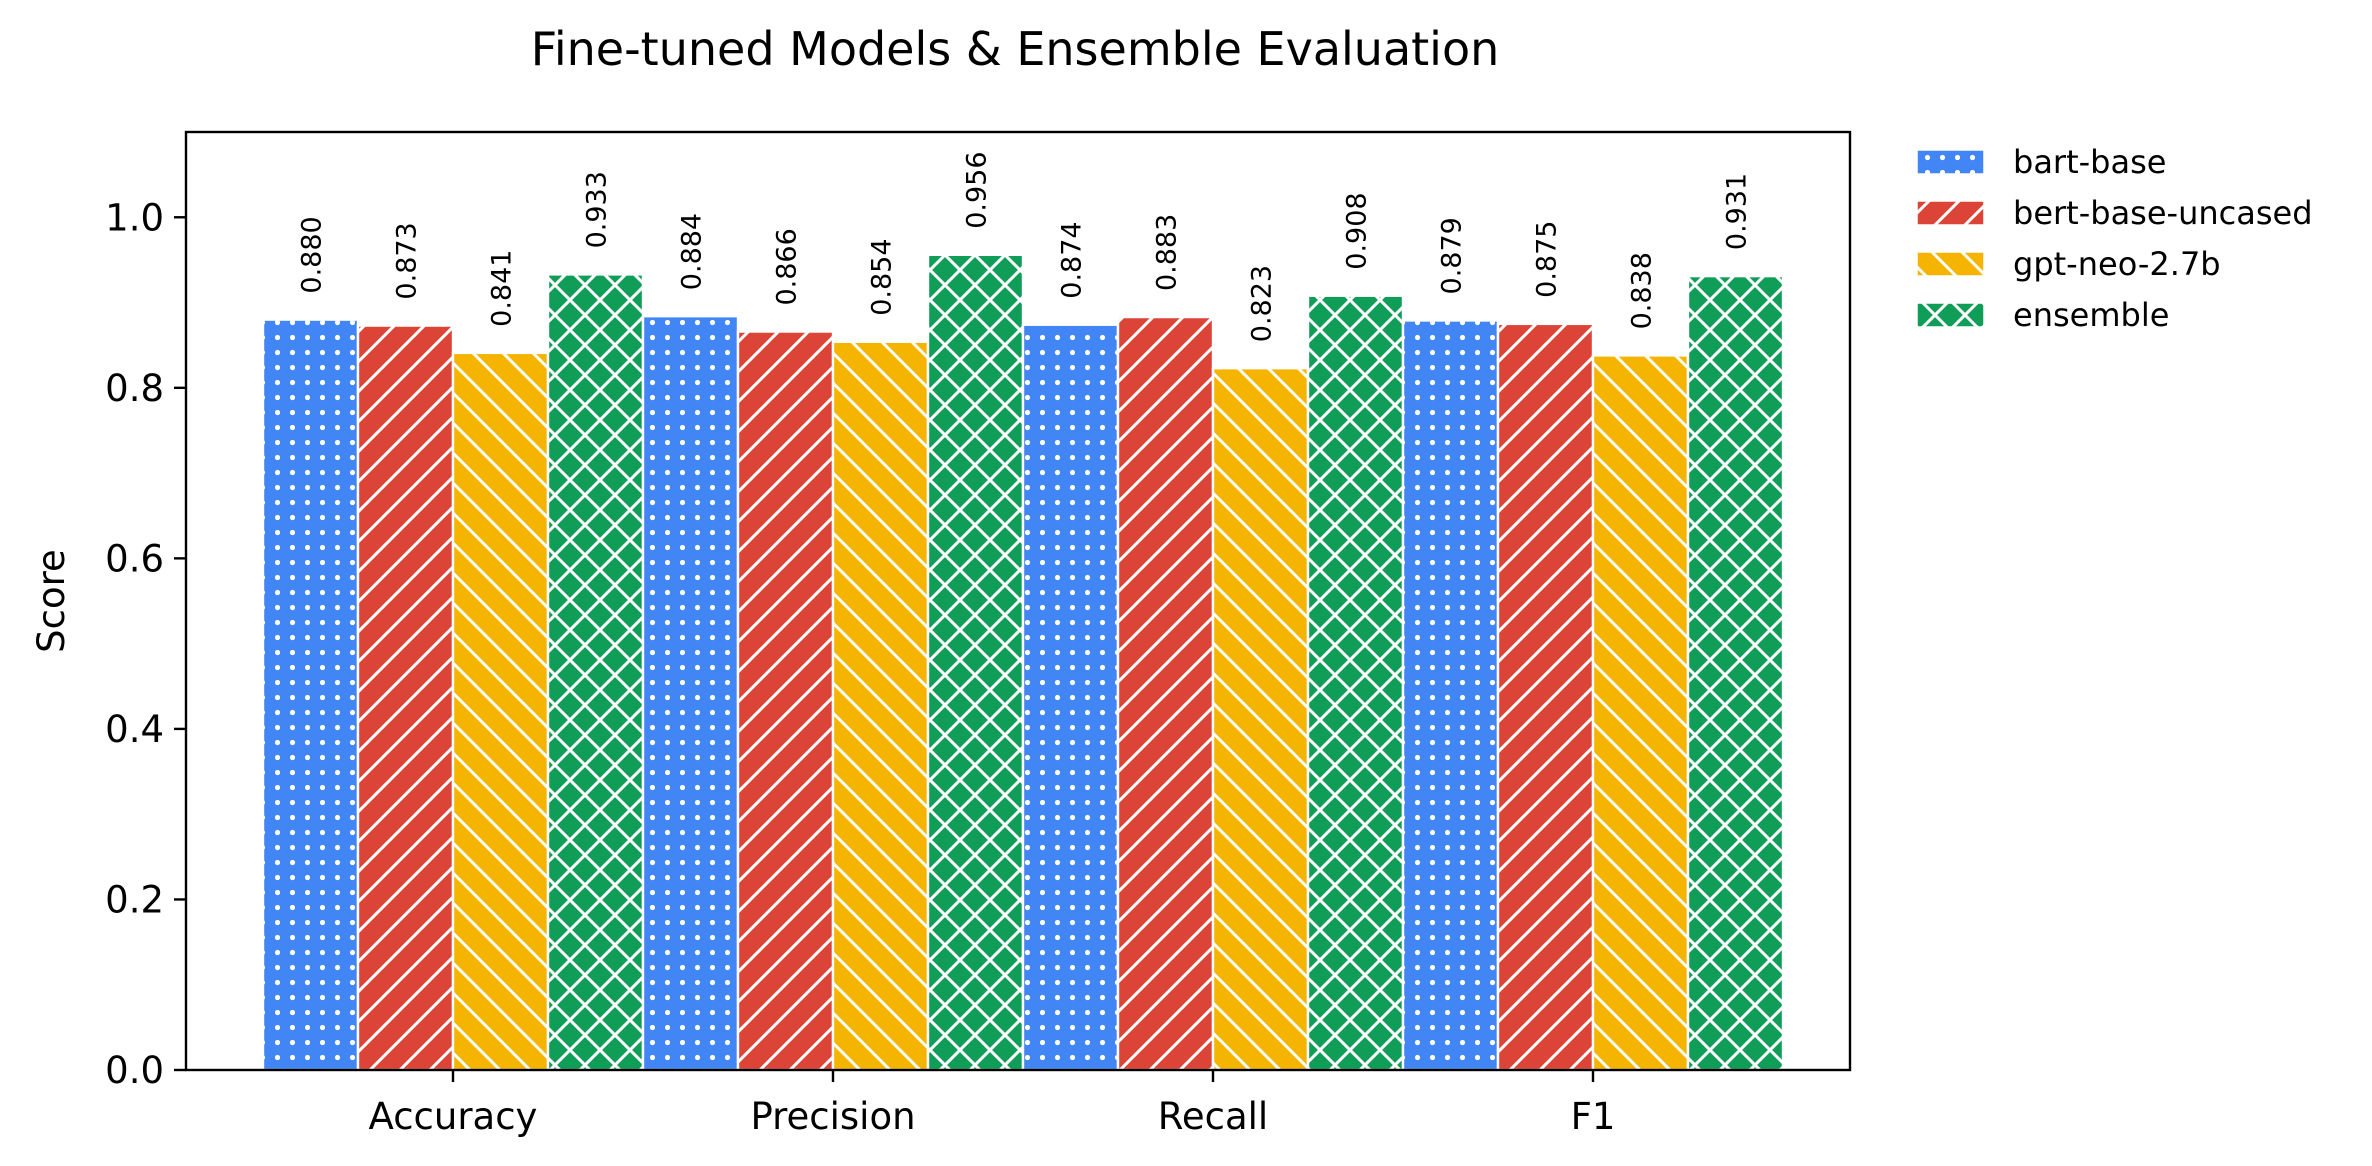 The height and width of the screenshot is (1166, 2372). I want to click on chart-title: Fine-tuned Models & Ensemble Evaluation, so click(1015, 49).